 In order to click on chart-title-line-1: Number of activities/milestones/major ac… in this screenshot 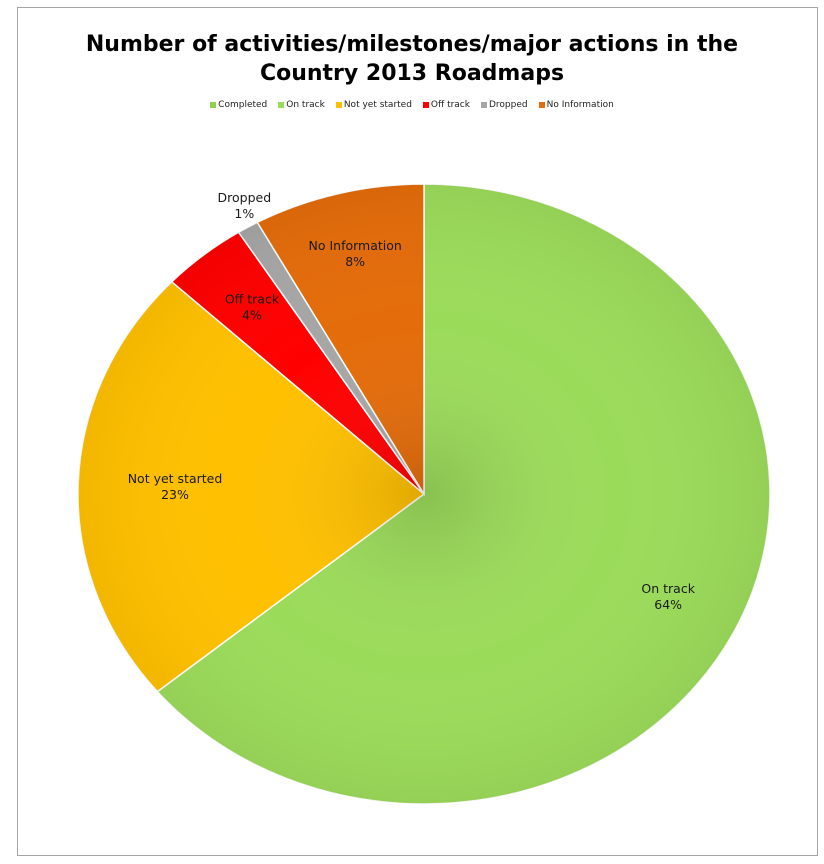, I will do `click(412, 44)`.